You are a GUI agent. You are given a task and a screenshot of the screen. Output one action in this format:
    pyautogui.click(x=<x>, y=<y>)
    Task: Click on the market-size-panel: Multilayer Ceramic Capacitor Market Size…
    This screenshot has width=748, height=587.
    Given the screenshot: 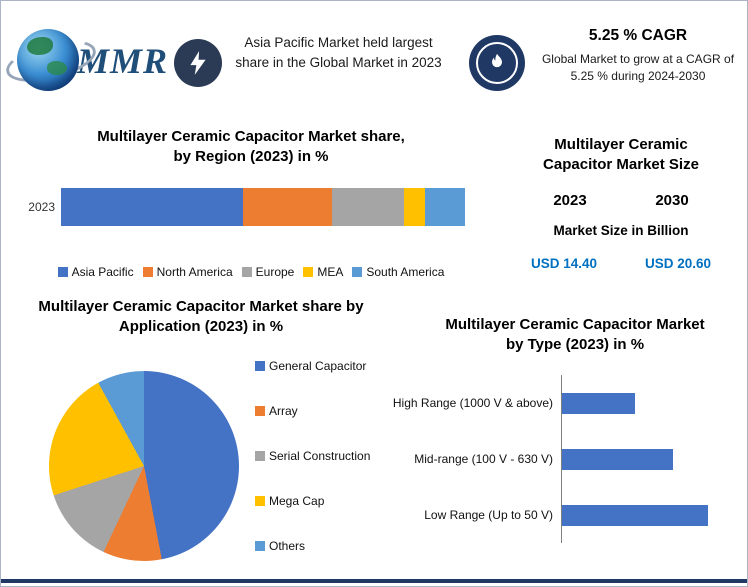 What is the action you would take?
    pyautogui.click(x=621, y=203)
    